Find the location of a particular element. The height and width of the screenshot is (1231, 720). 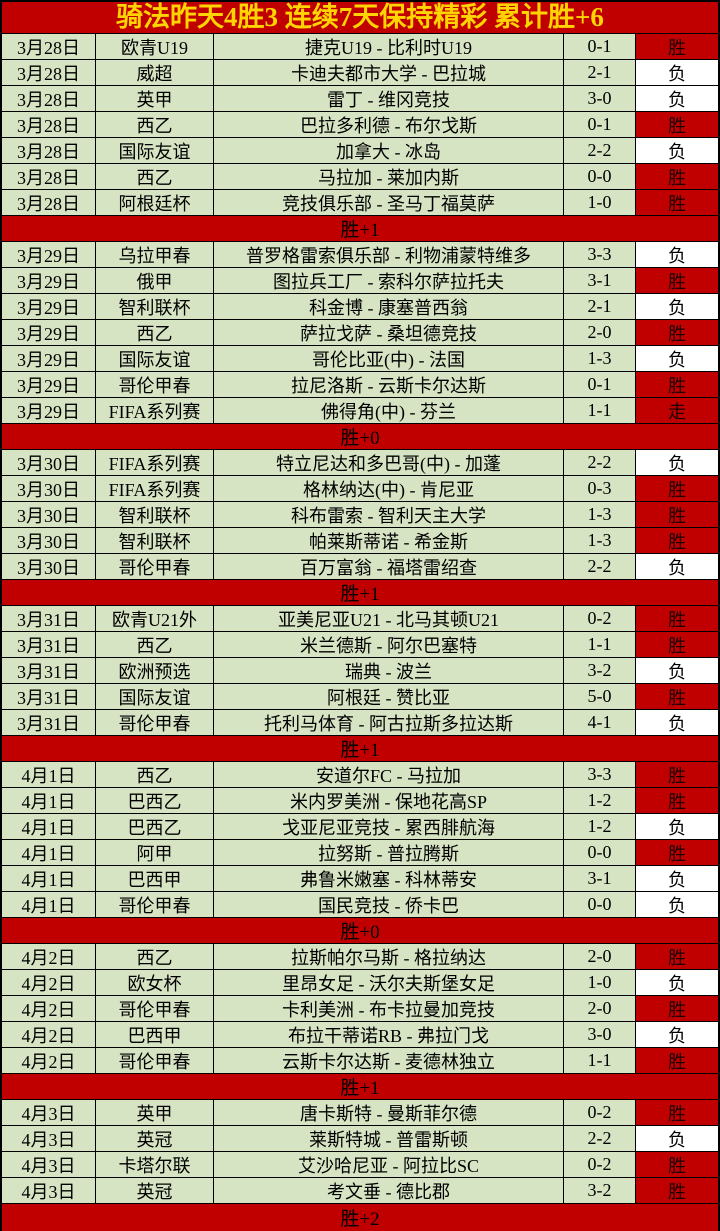

league-cell: 欧女杯 is located at coordinates (155, 982).